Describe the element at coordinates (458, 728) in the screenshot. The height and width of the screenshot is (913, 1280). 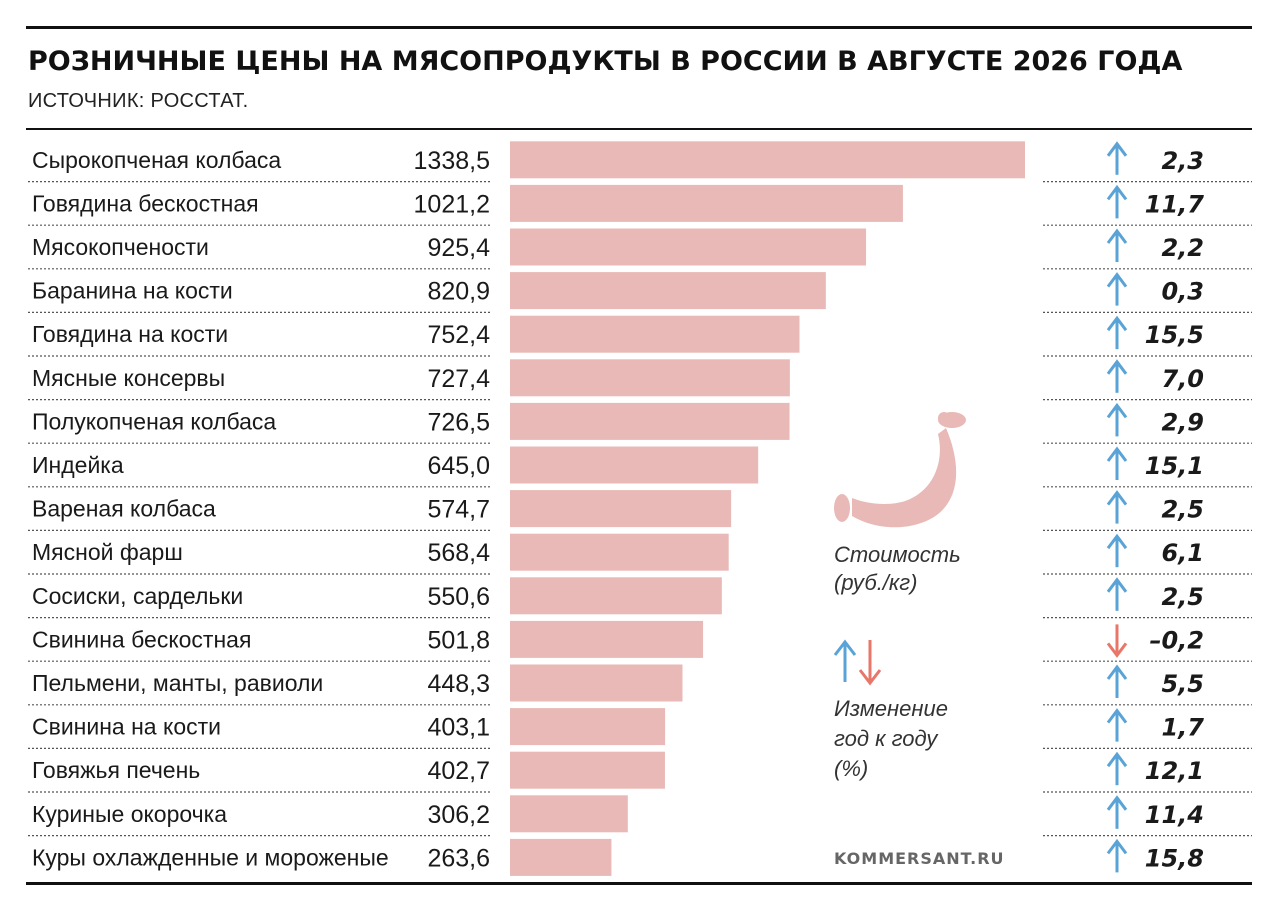
I see `row-value: 403,1` at that location.